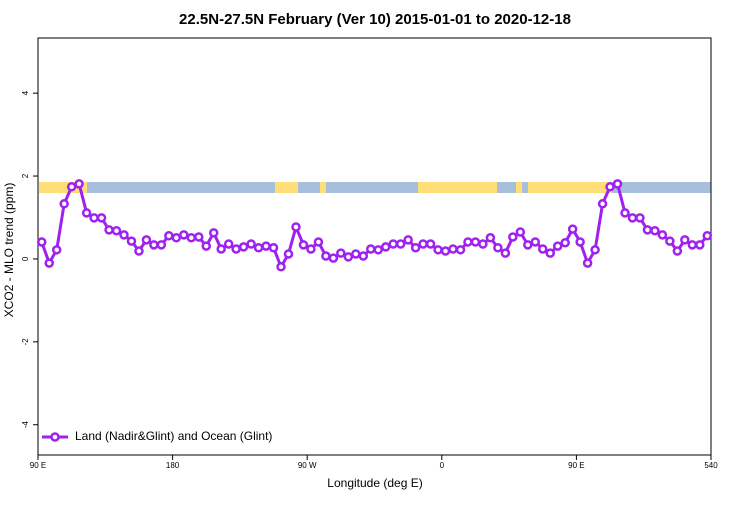 The image size is (750, 505). What do you see at coordinates (25, 175) in the screenshot?
I see `y-tick-label: 2` at bounding box center [25, 175].